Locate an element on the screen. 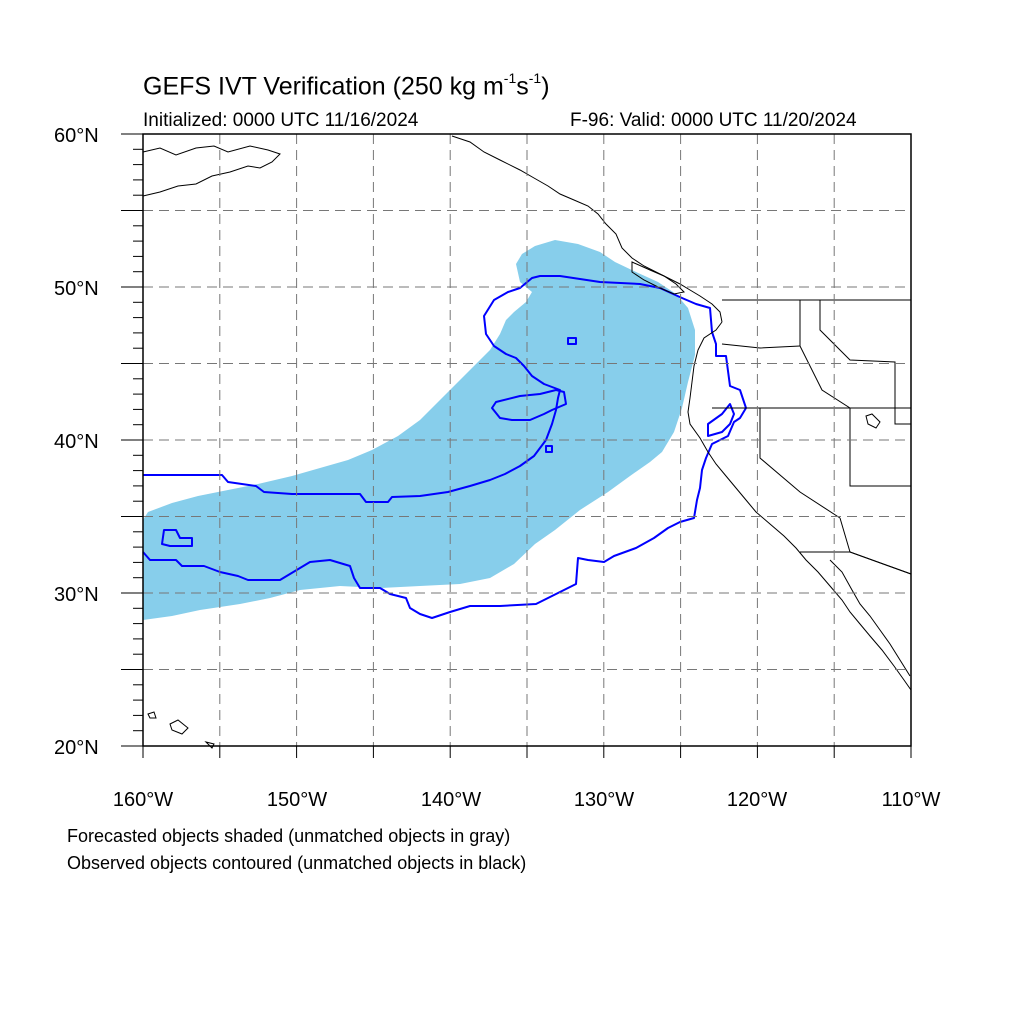  observed-coastal-loop is located at coordinates (721, 420).